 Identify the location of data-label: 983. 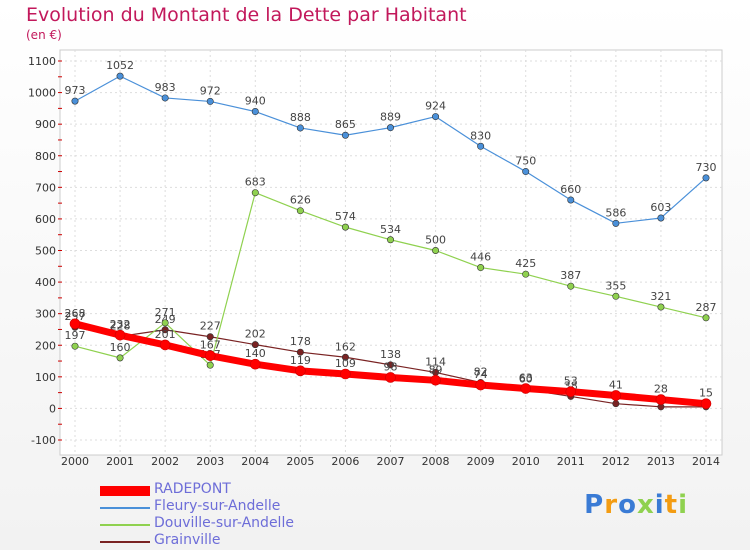
(165, 87).